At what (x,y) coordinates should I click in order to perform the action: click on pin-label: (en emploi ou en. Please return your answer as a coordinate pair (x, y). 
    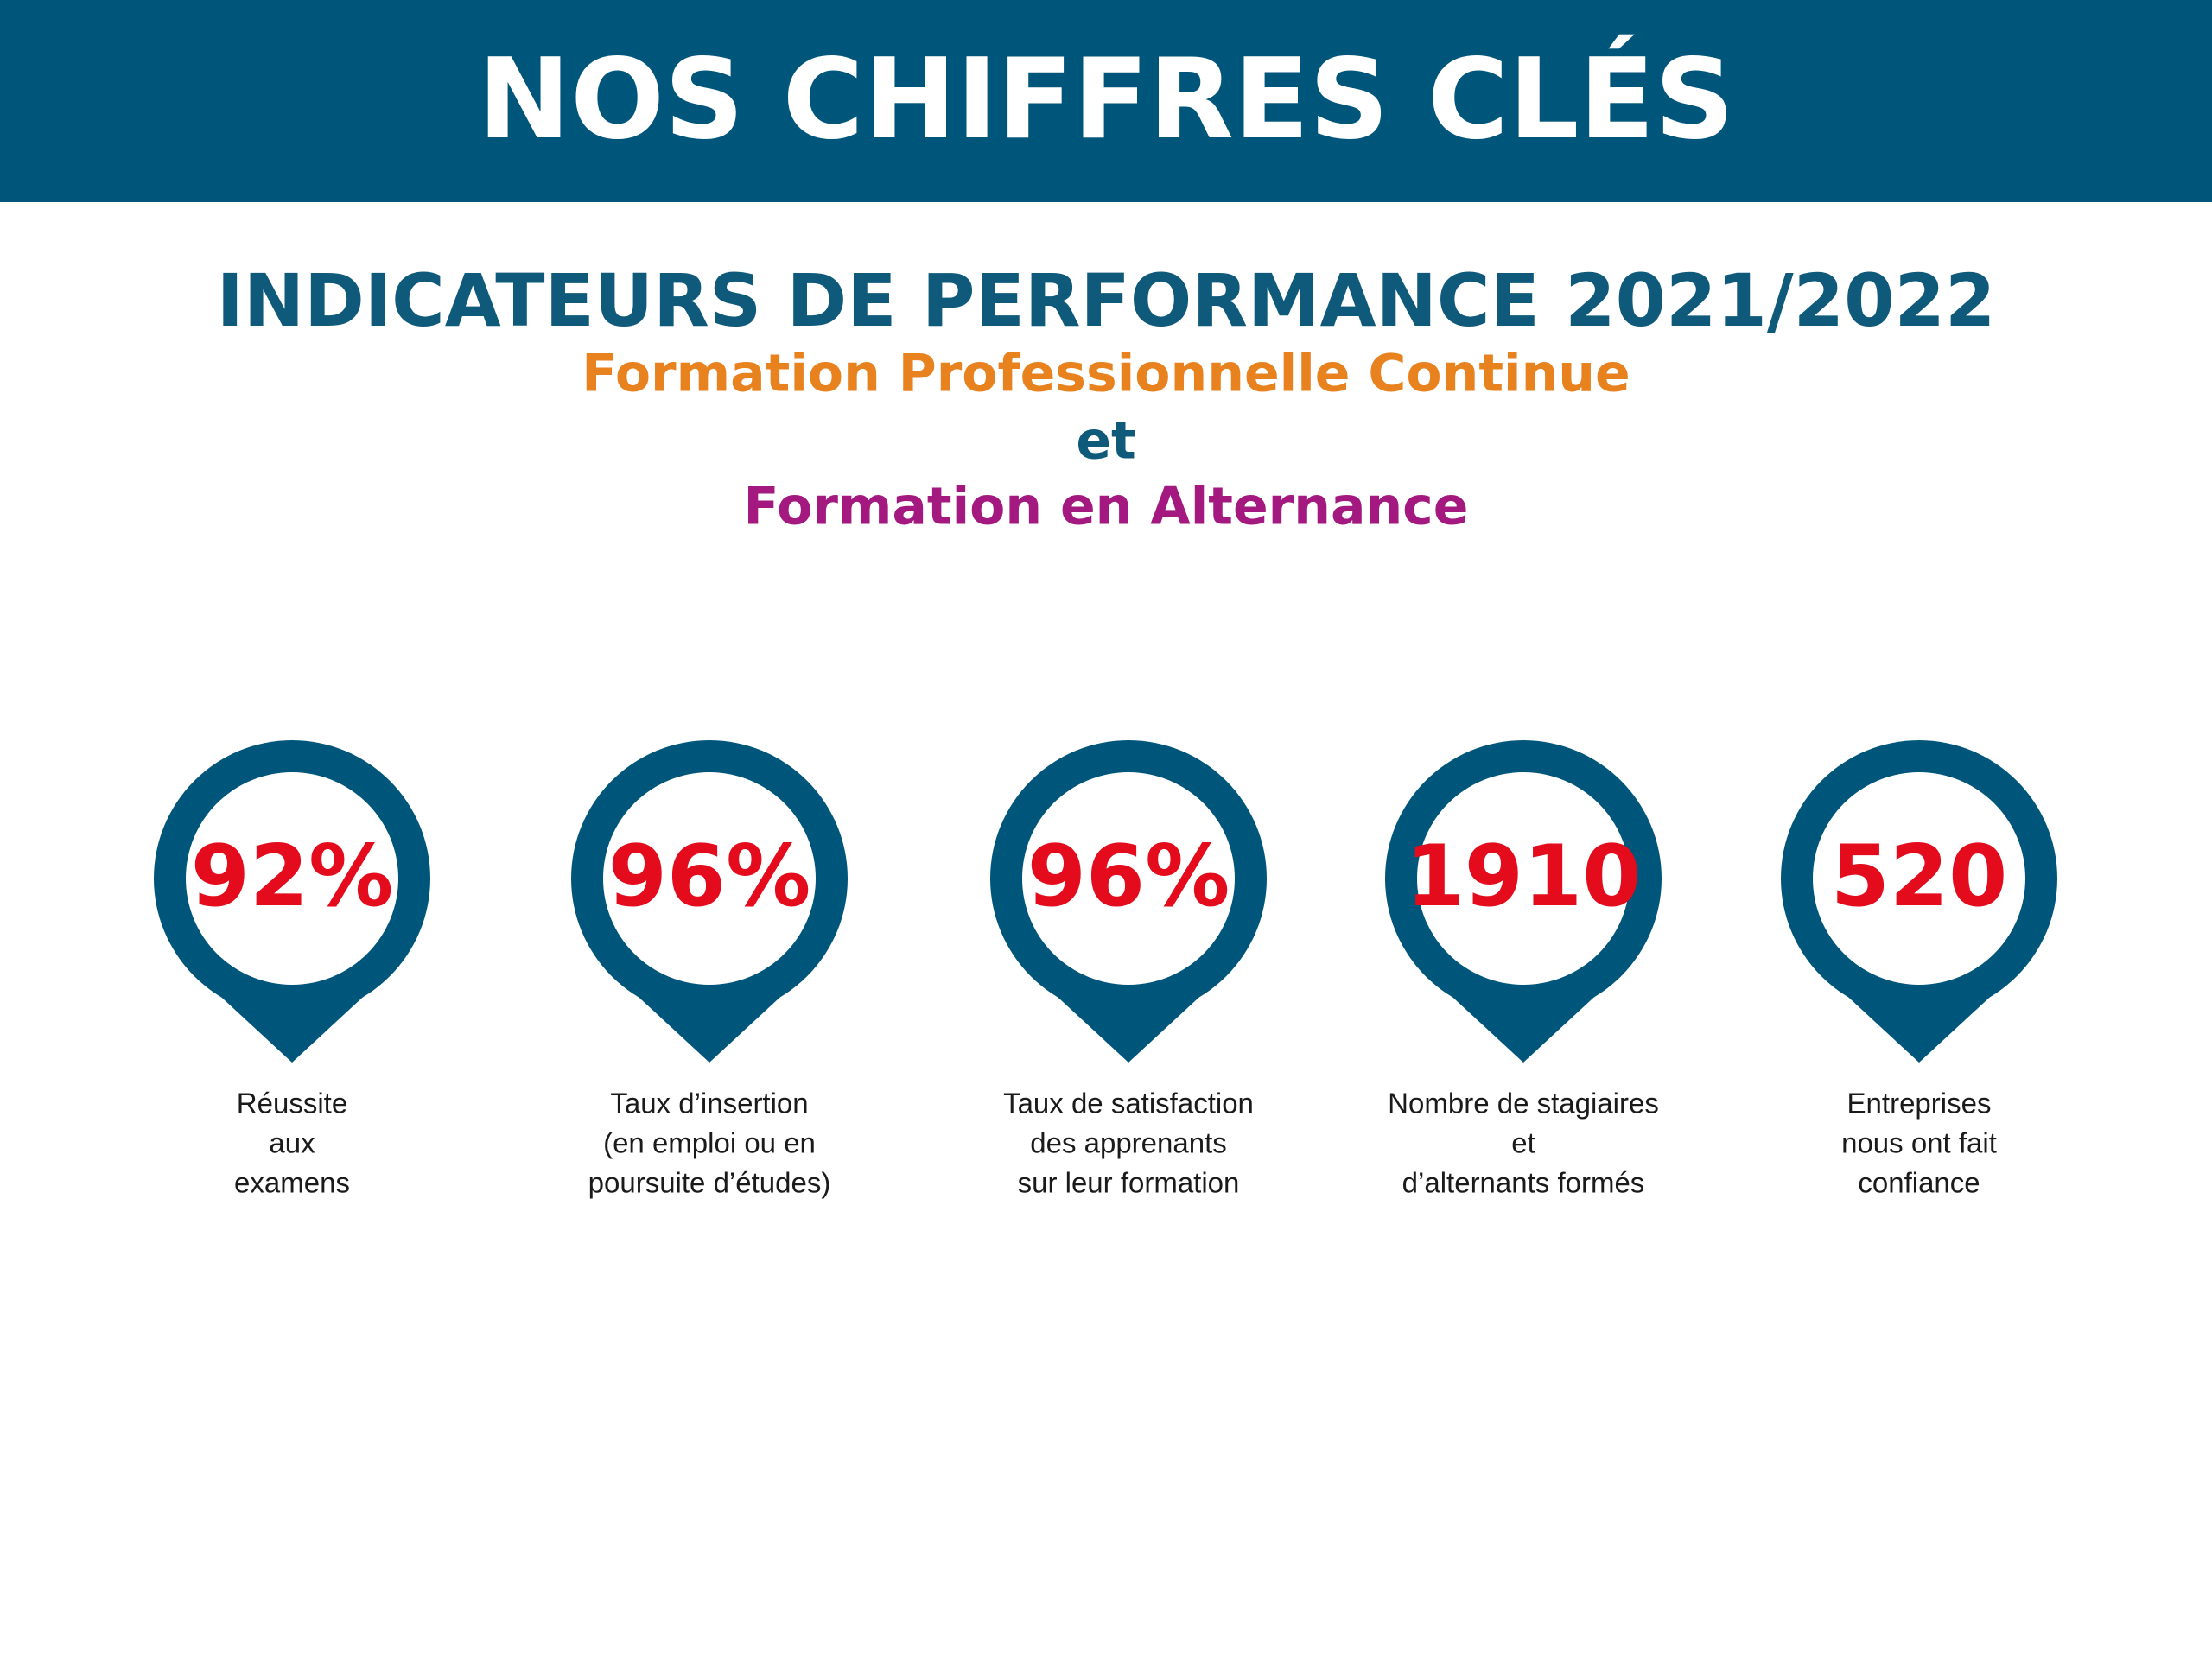
    Looking at the image, I should click on (709, 1143).